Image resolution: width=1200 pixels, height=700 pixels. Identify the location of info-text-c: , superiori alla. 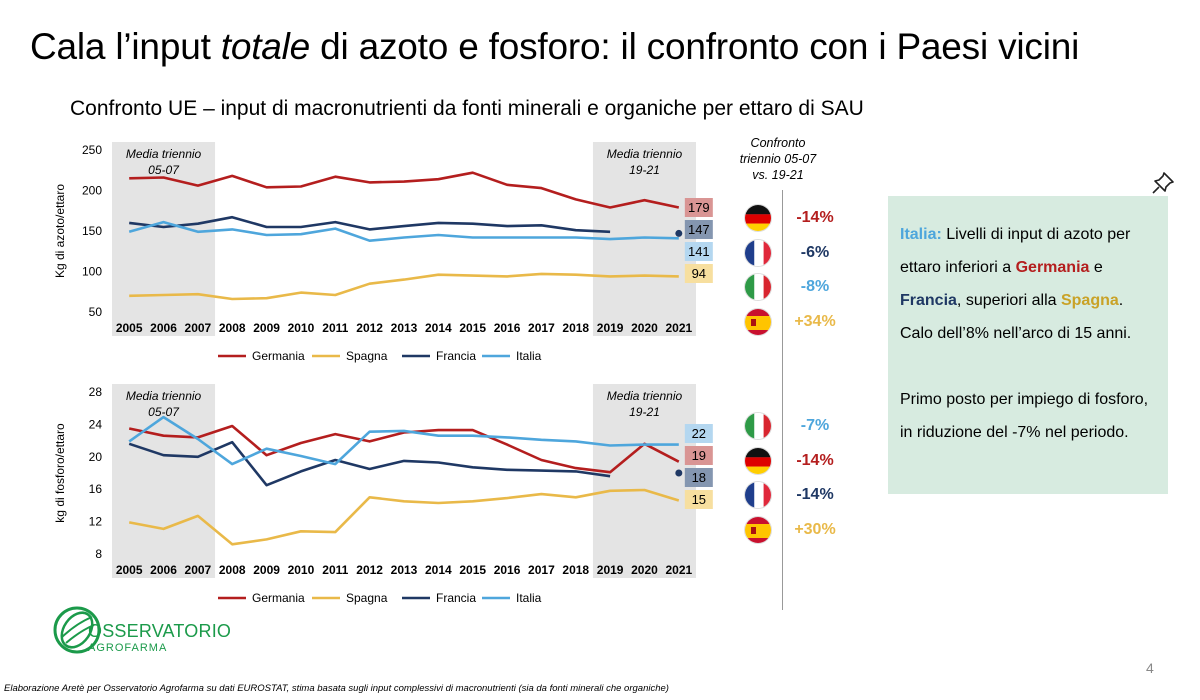
(1008, 300).